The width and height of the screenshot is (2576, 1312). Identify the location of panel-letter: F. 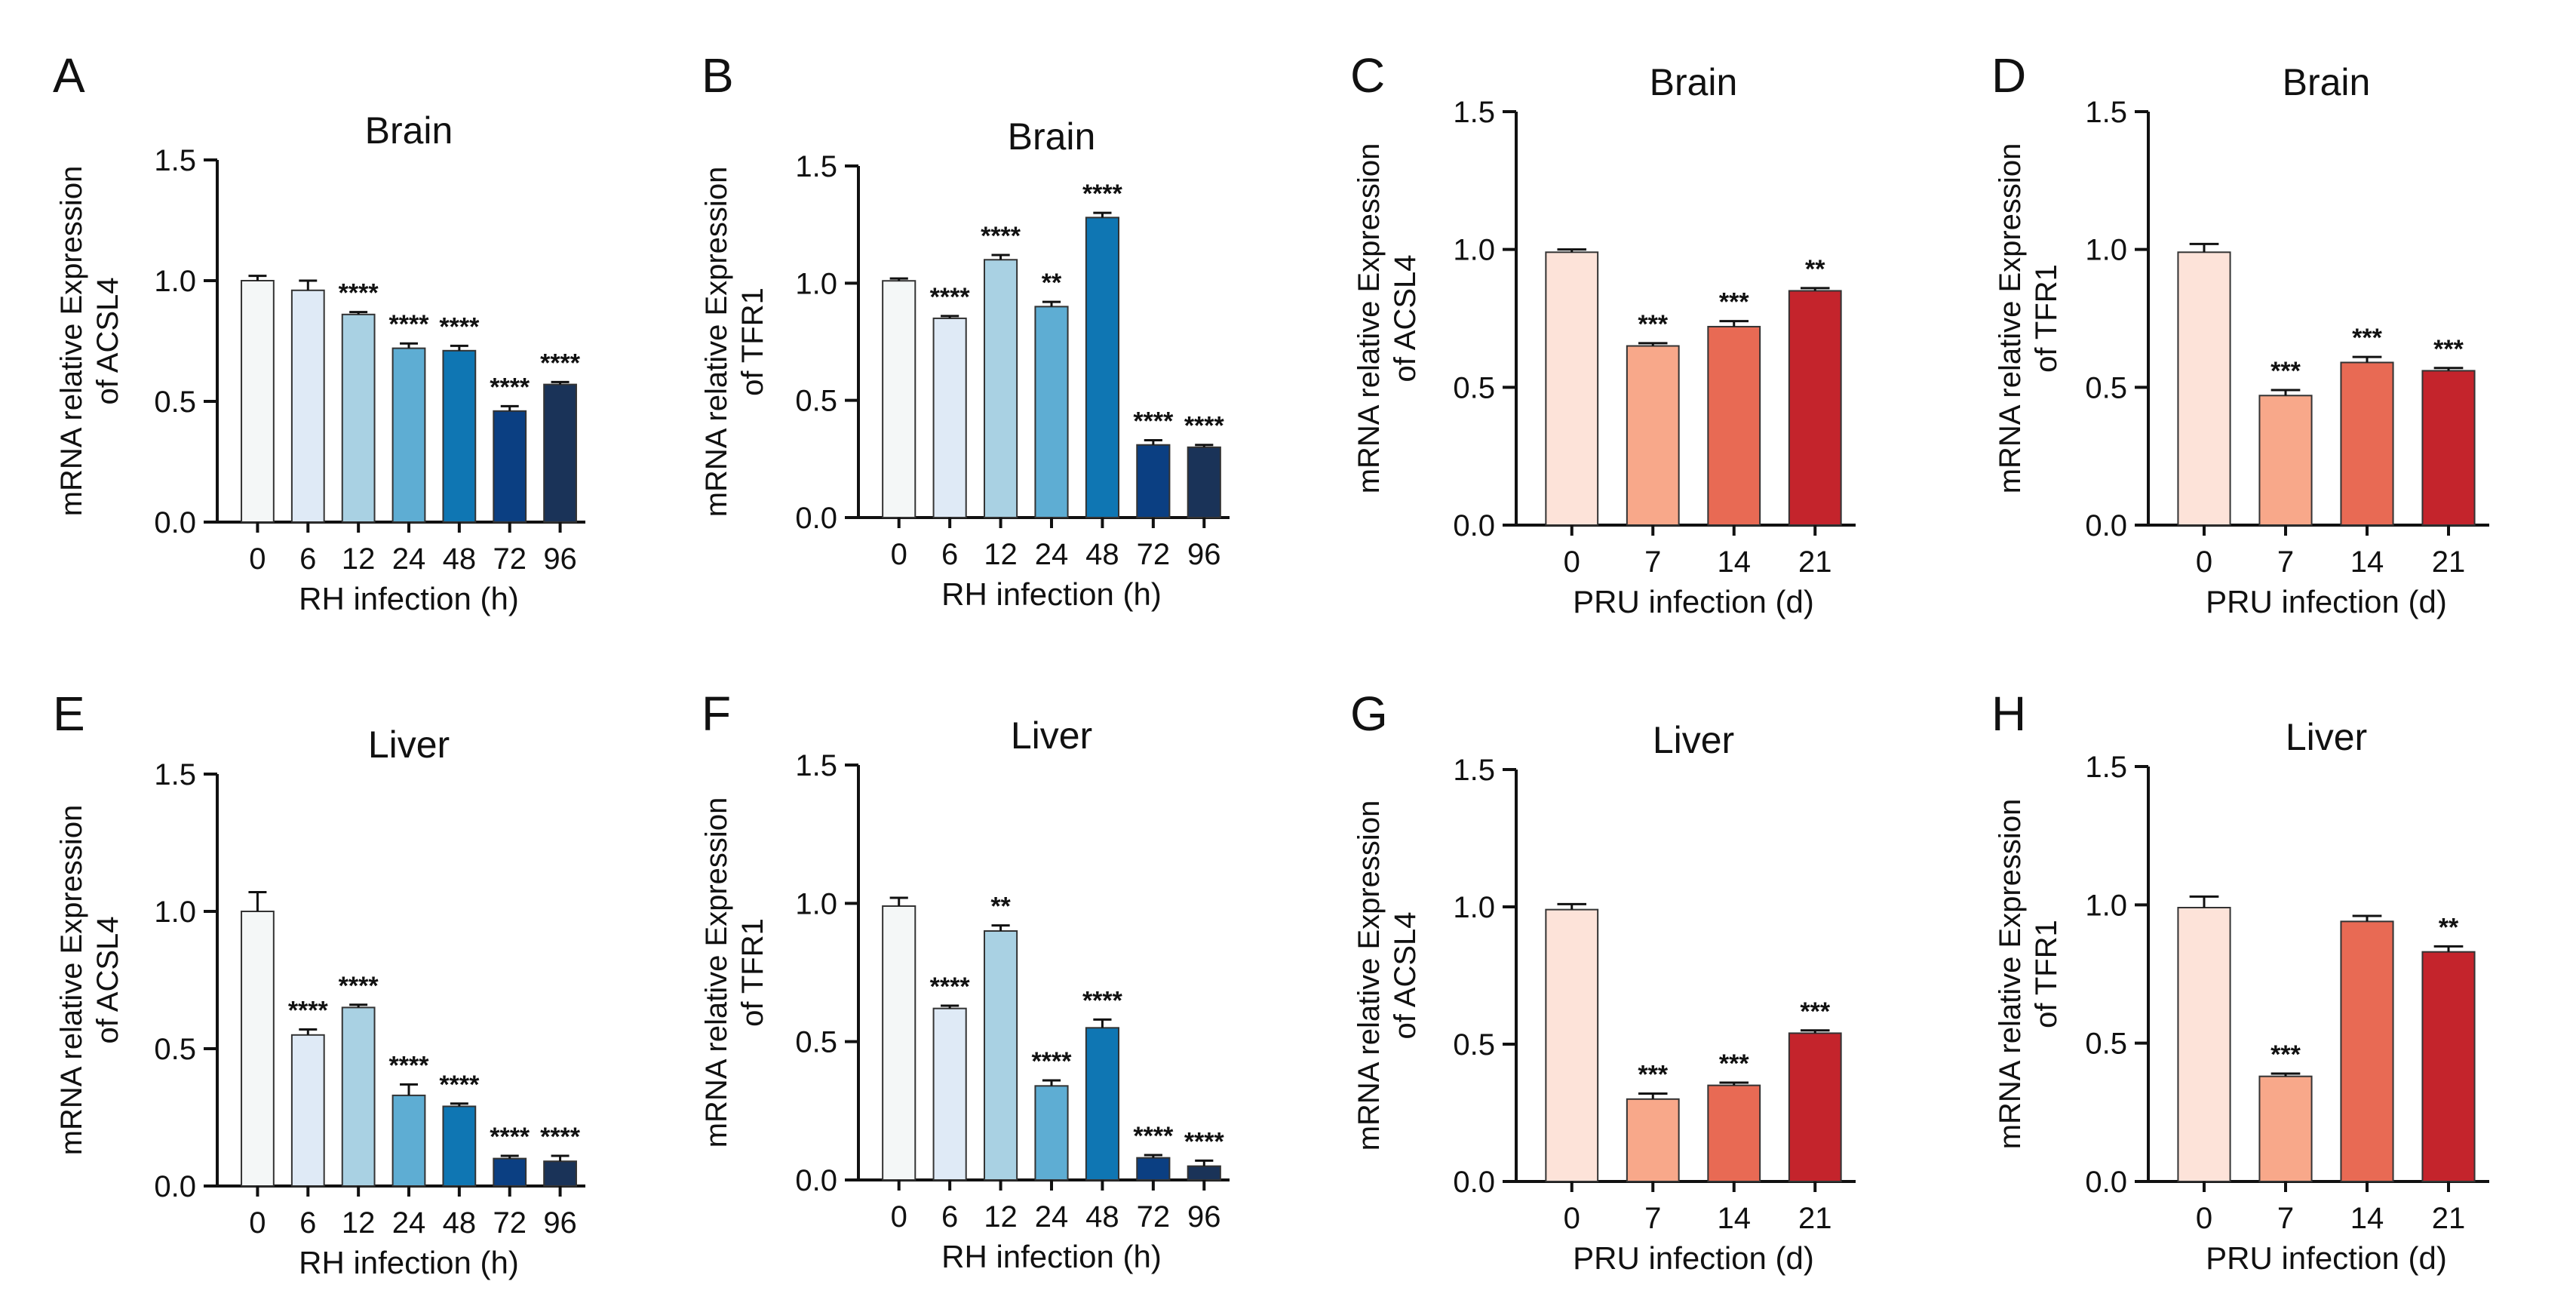
(716, 714).